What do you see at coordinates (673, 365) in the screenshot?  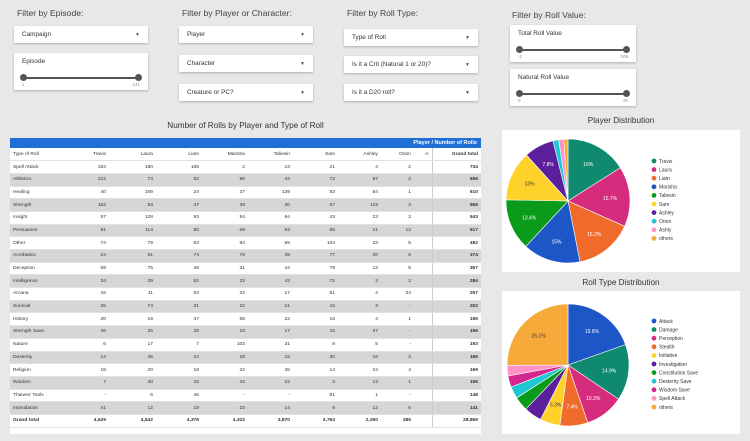 I see `rolltype-legend-label: Investigation` at bounding box center [673, 365].